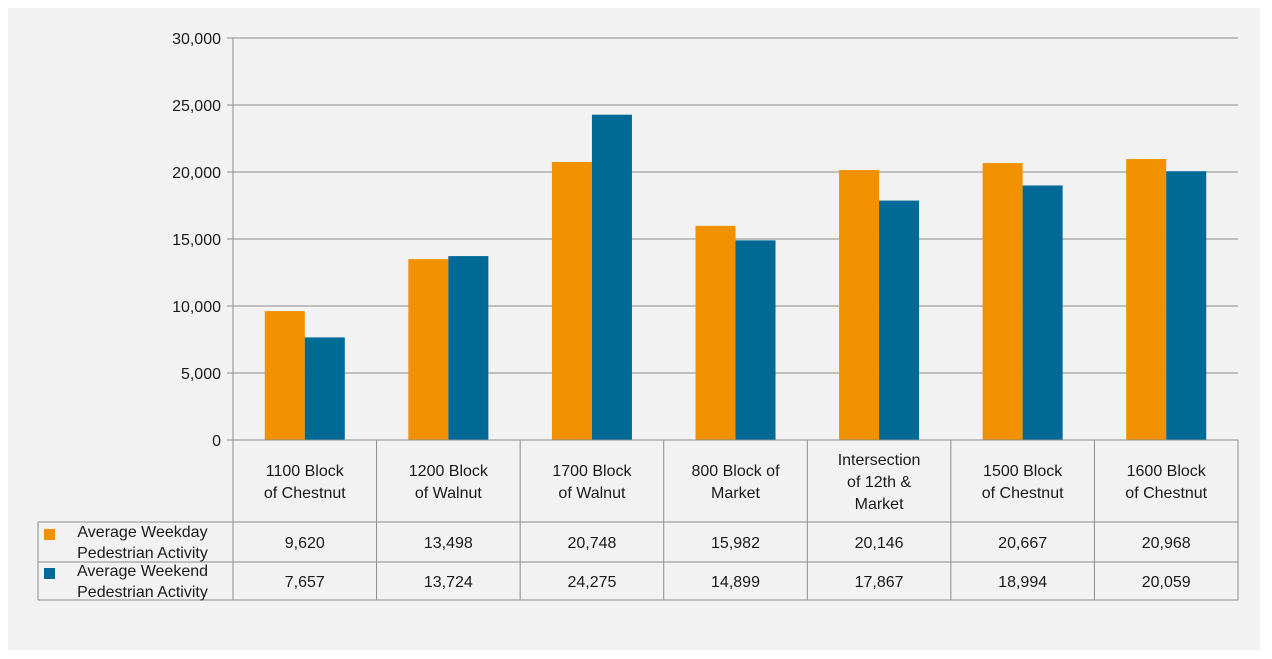 The width and height of the screenshot is (1272, 659). I want to click on data-value: 20,667, so click(1022, 543).